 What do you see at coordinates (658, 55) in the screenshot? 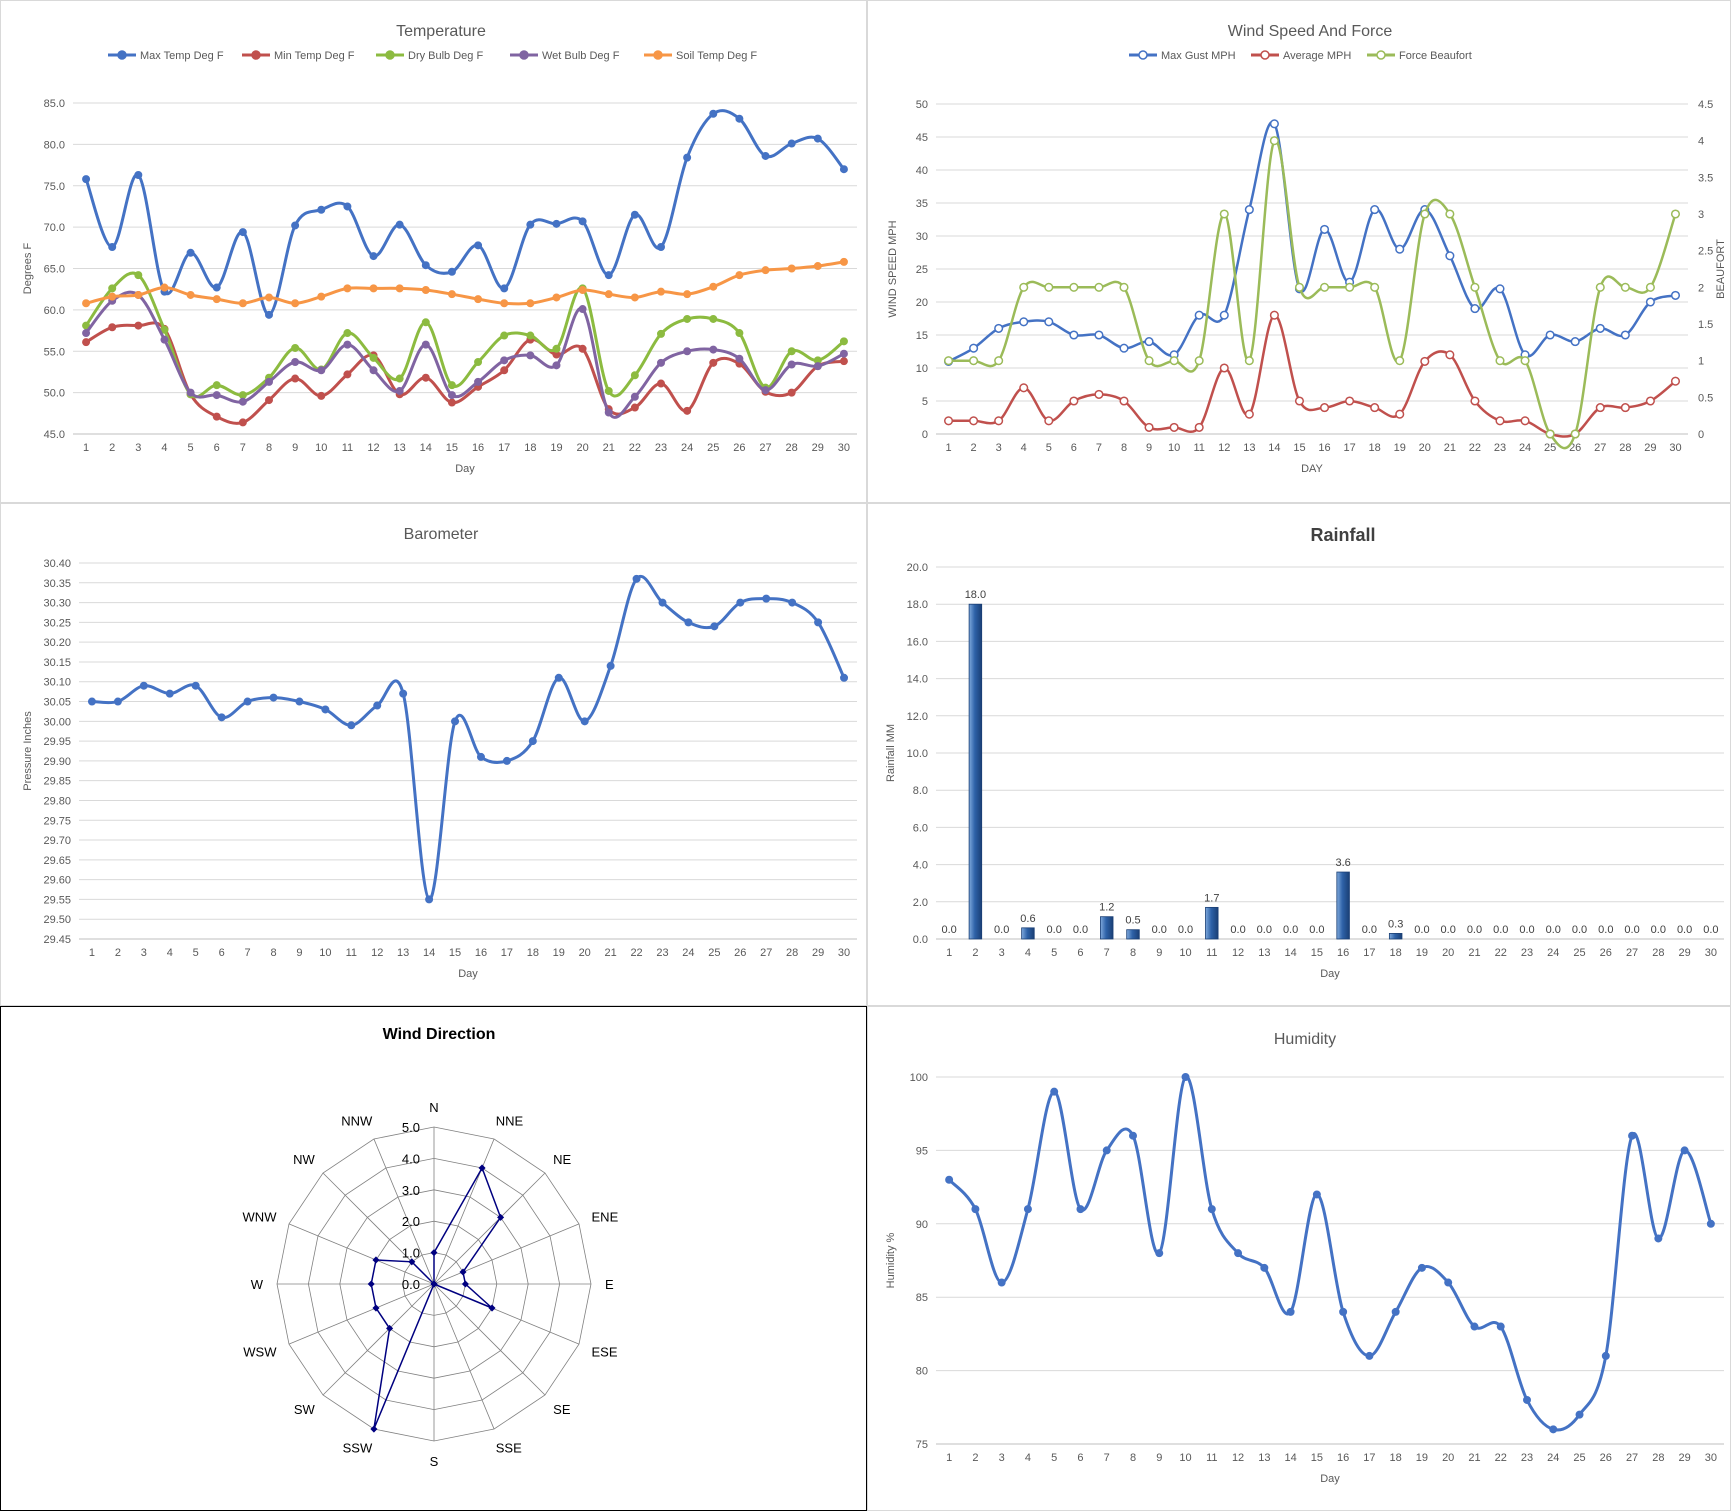
I see `legend-marker` at bounding box center [658, 55].